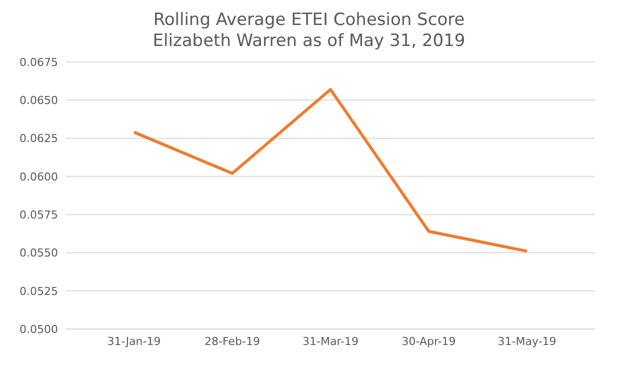  What do you see at coordinates (330, 341) in the screenshot?
I see `x-tick-label: 31-Mar-19` at bounding box center [330, 341].